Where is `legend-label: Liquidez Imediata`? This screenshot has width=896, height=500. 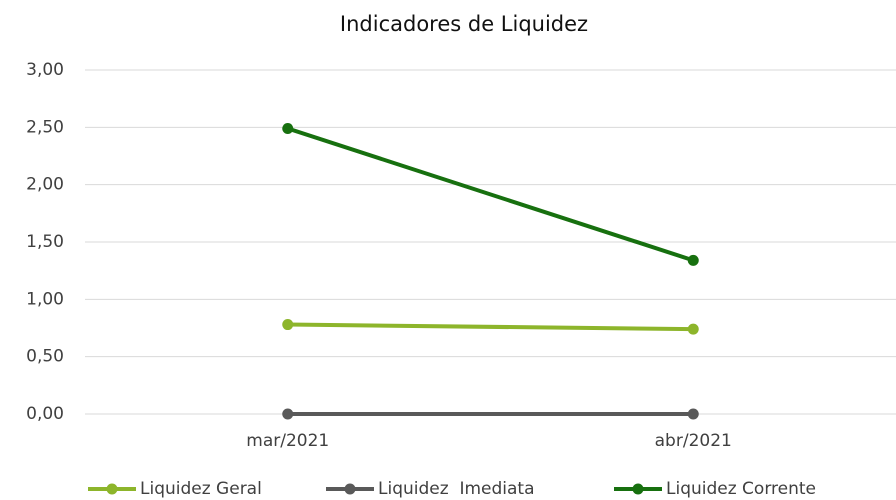
legend-label: Liquidez Imediata is located at coordinates (456, 489).